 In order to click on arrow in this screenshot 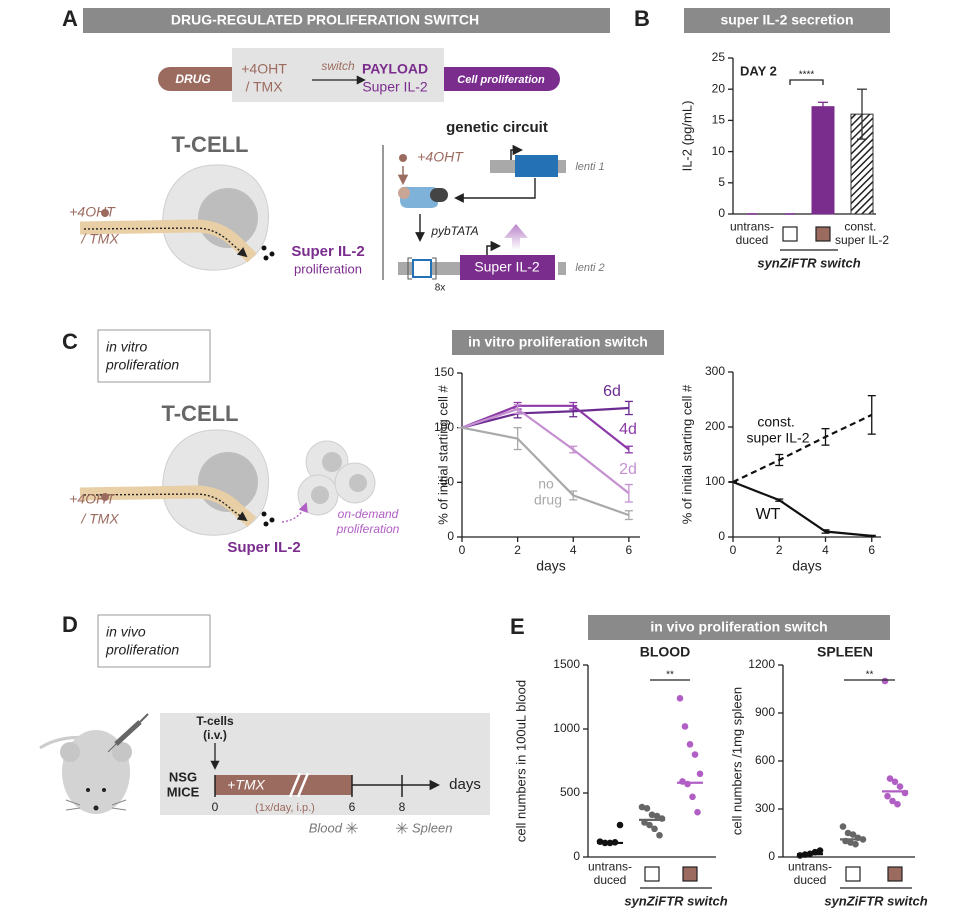, I will do `click(495, 190)`.